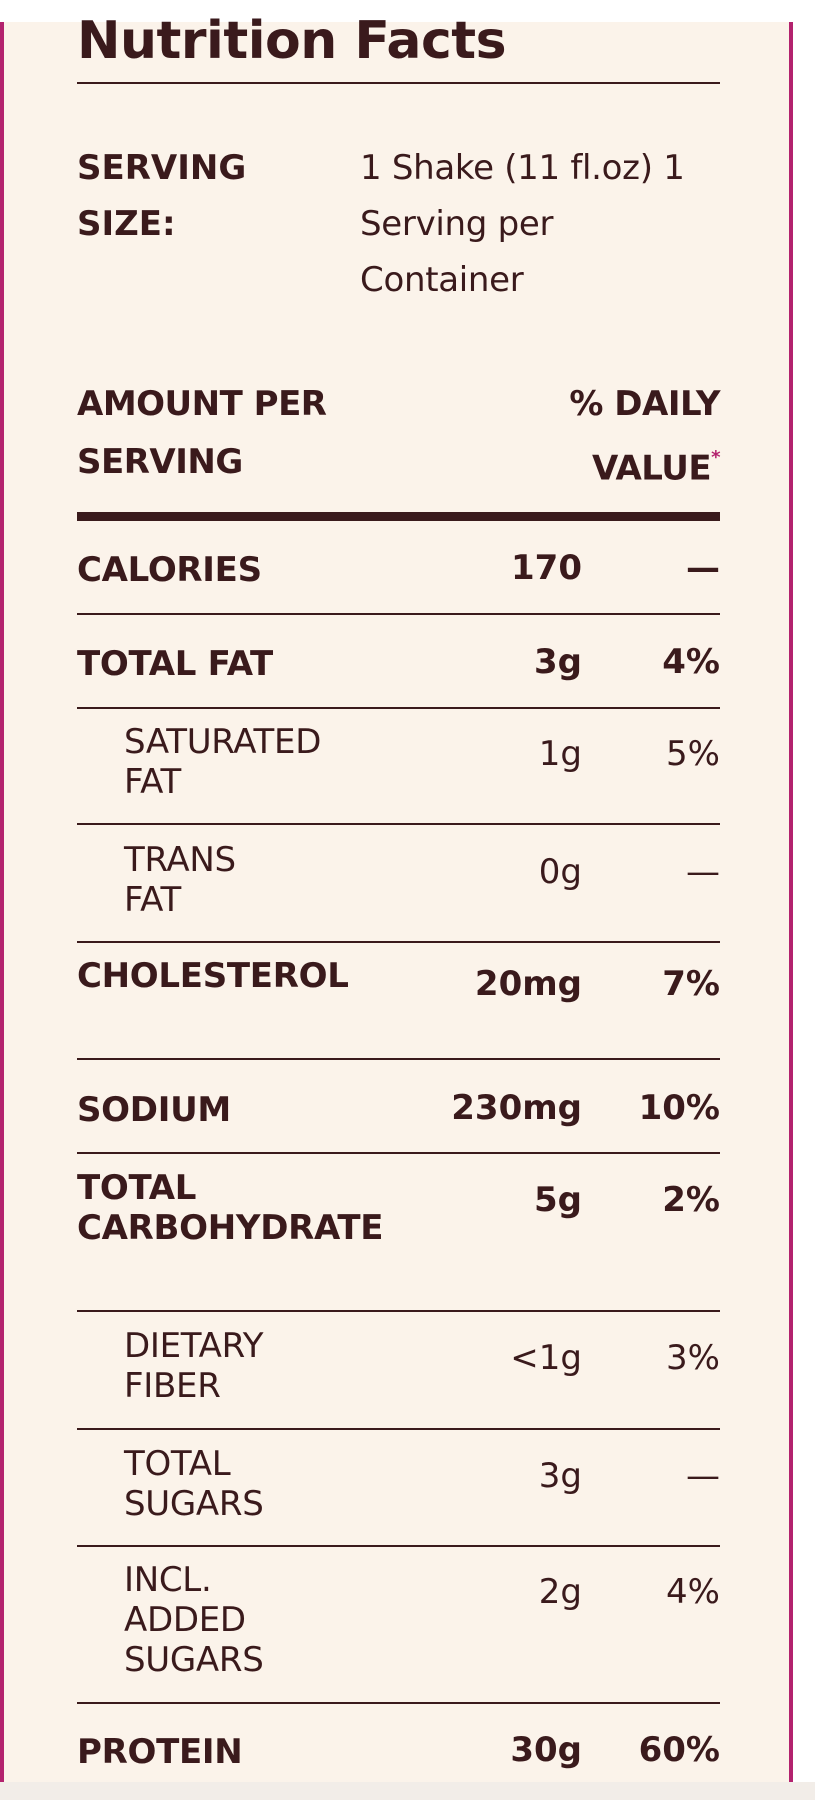 Image resolution: width=815 pixels, height=1800 pixels. I want to click on nutrient-name: TRANS FAT, so click(180, 880).